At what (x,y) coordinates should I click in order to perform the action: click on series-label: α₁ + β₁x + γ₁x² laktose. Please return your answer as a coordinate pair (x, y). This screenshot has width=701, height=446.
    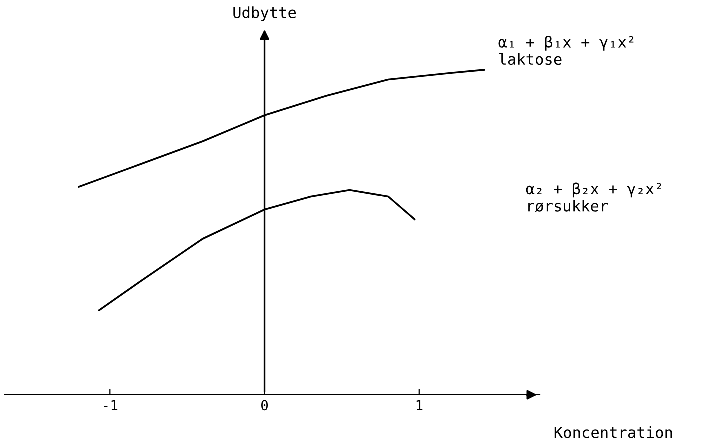
    Looking at the image, I should click on (566, 51).